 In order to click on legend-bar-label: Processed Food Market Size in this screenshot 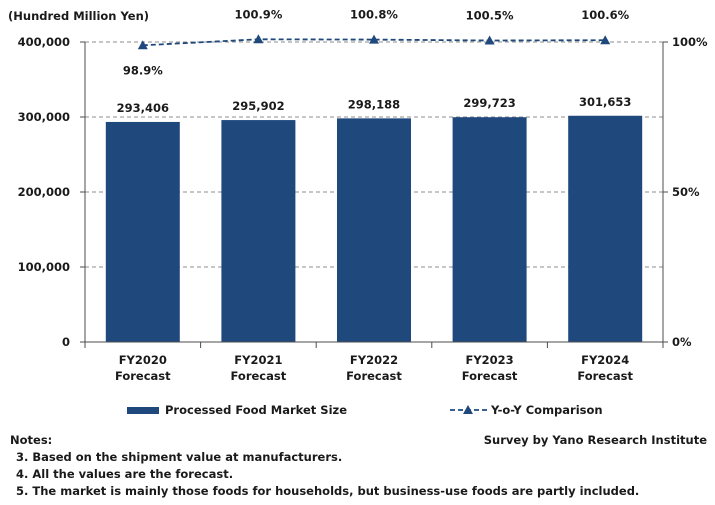, I will do `click(256, 410)`.